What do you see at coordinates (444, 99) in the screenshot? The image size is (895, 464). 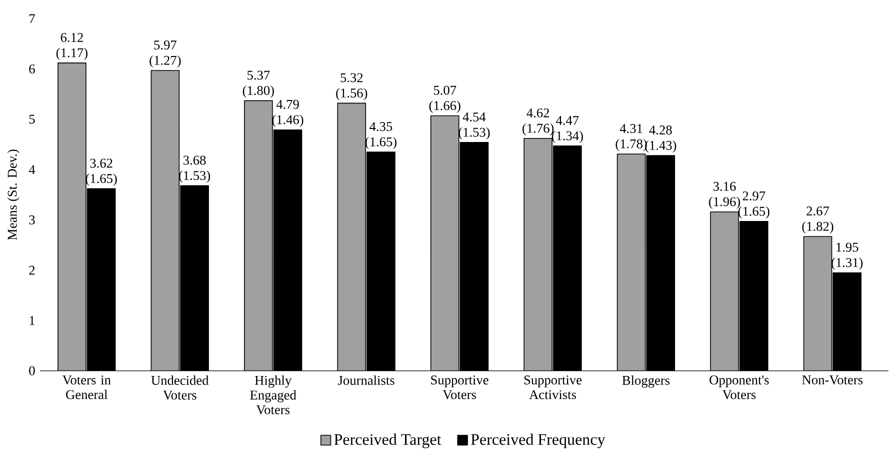 I see `data-label: 5.07 (1.66)` at bounding box center [444, 99].